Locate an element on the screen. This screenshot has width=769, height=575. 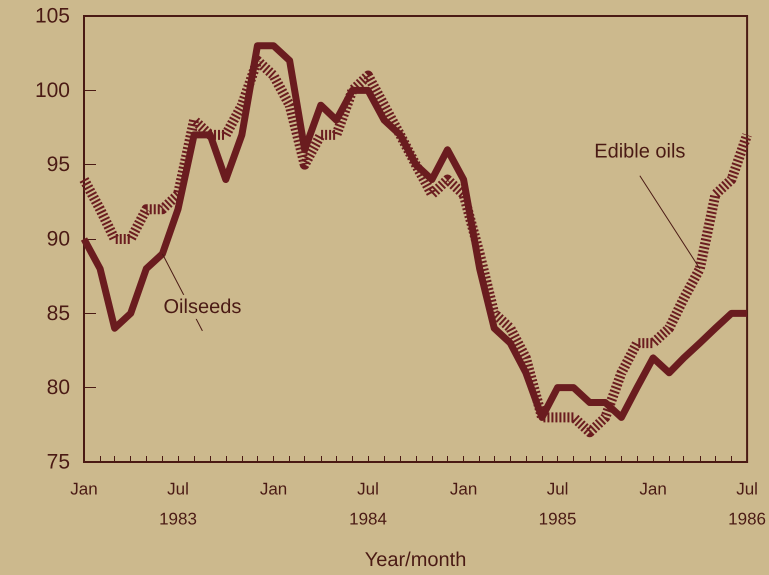
y-tick-label: 95 is located at coordinates (58, 164).